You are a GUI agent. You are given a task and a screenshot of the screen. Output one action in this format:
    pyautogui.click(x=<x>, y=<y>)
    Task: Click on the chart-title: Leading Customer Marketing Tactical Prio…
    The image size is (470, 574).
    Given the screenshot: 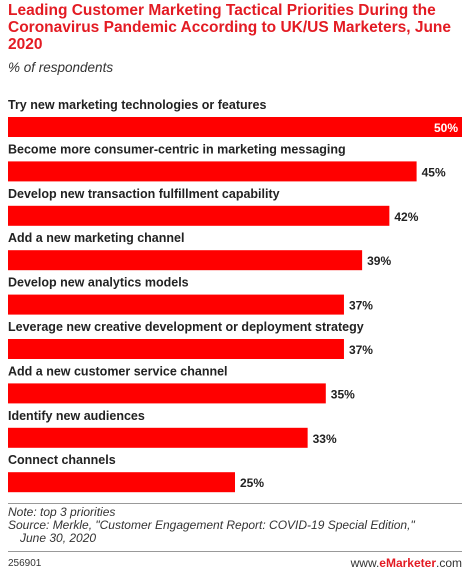 What is the action you would take?
    pyautogui.click(x=230, y=27)
    